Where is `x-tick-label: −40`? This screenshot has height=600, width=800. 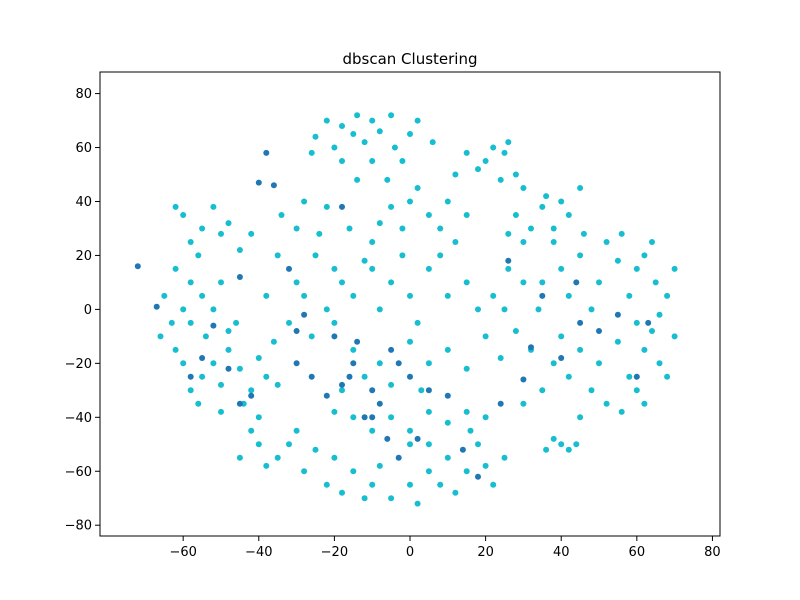
x-tick-label: −40 is located at coordinates (258, 552).